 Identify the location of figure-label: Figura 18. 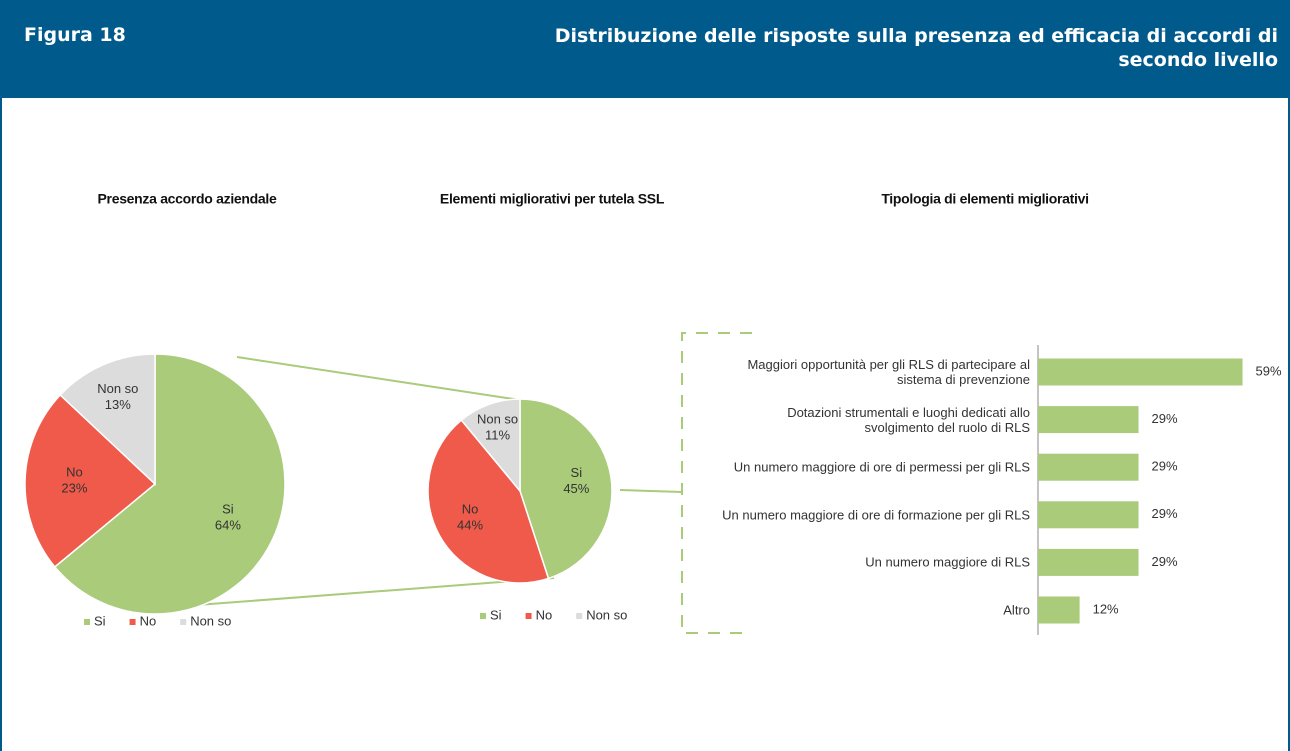
(75, 35).